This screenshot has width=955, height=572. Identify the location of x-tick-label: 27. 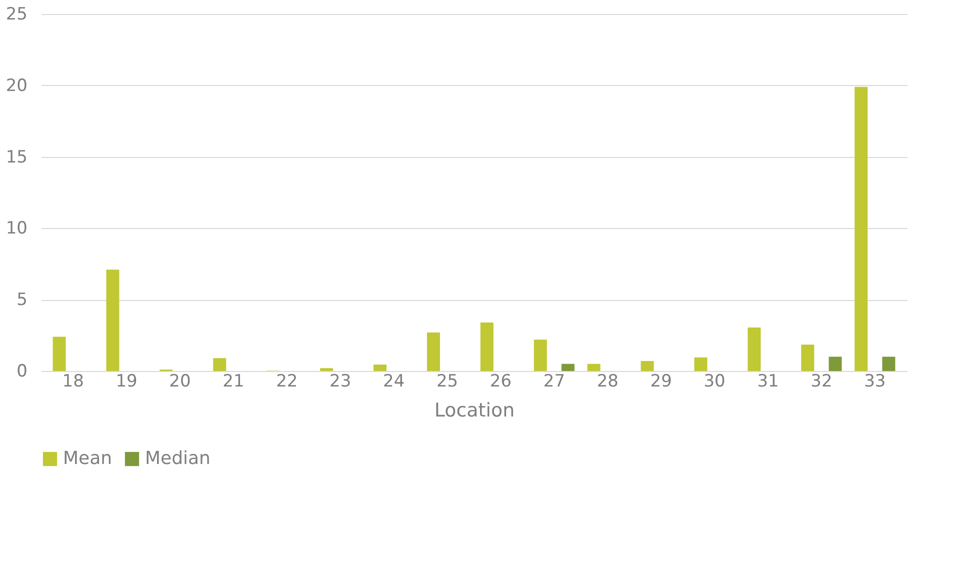
(554, 382).